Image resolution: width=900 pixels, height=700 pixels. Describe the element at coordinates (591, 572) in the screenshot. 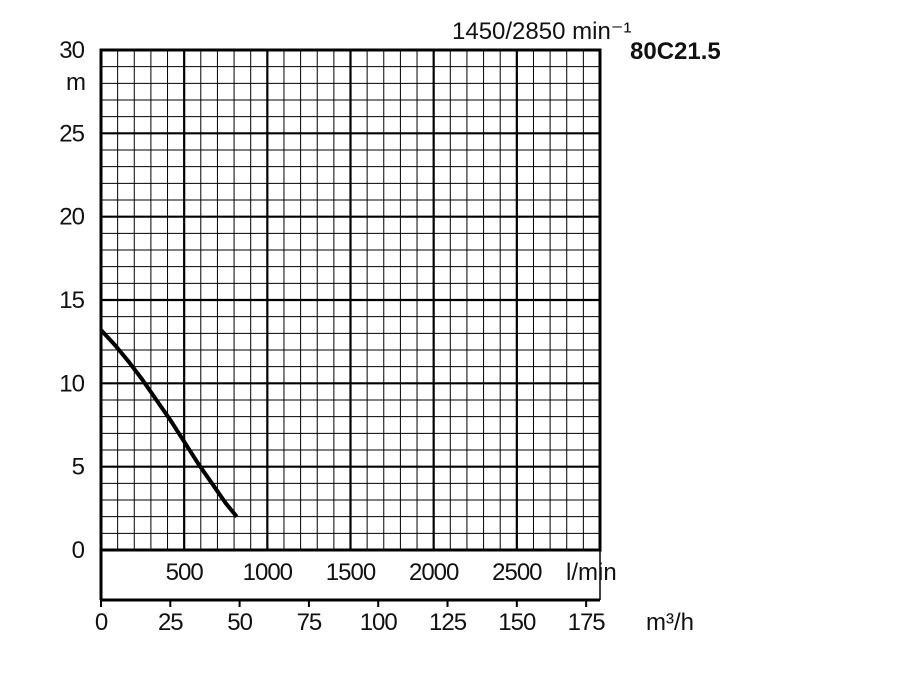

I see `lpm-axis-unit: l/min` at that location.